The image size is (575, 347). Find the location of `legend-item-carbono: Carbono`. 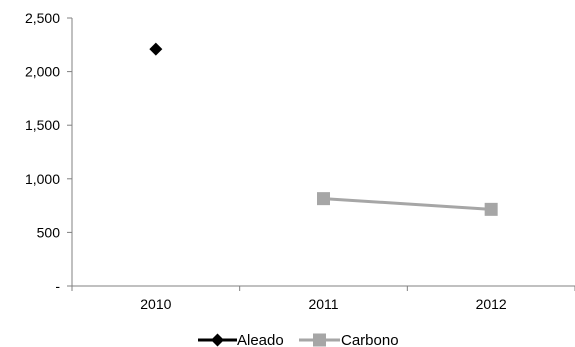

legend-item-carbono: Carbono is located at coordinates (349, 339).